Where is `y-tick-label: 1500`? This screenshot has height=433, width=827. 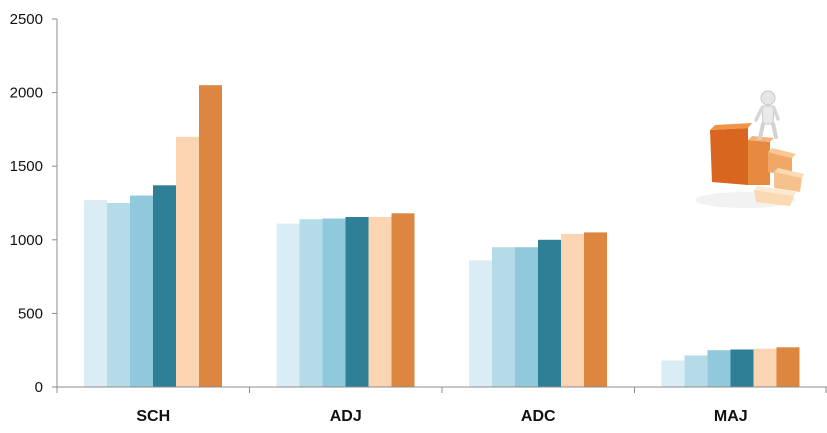
y-tick-label: 1500 is located at coordinates (26, 166).